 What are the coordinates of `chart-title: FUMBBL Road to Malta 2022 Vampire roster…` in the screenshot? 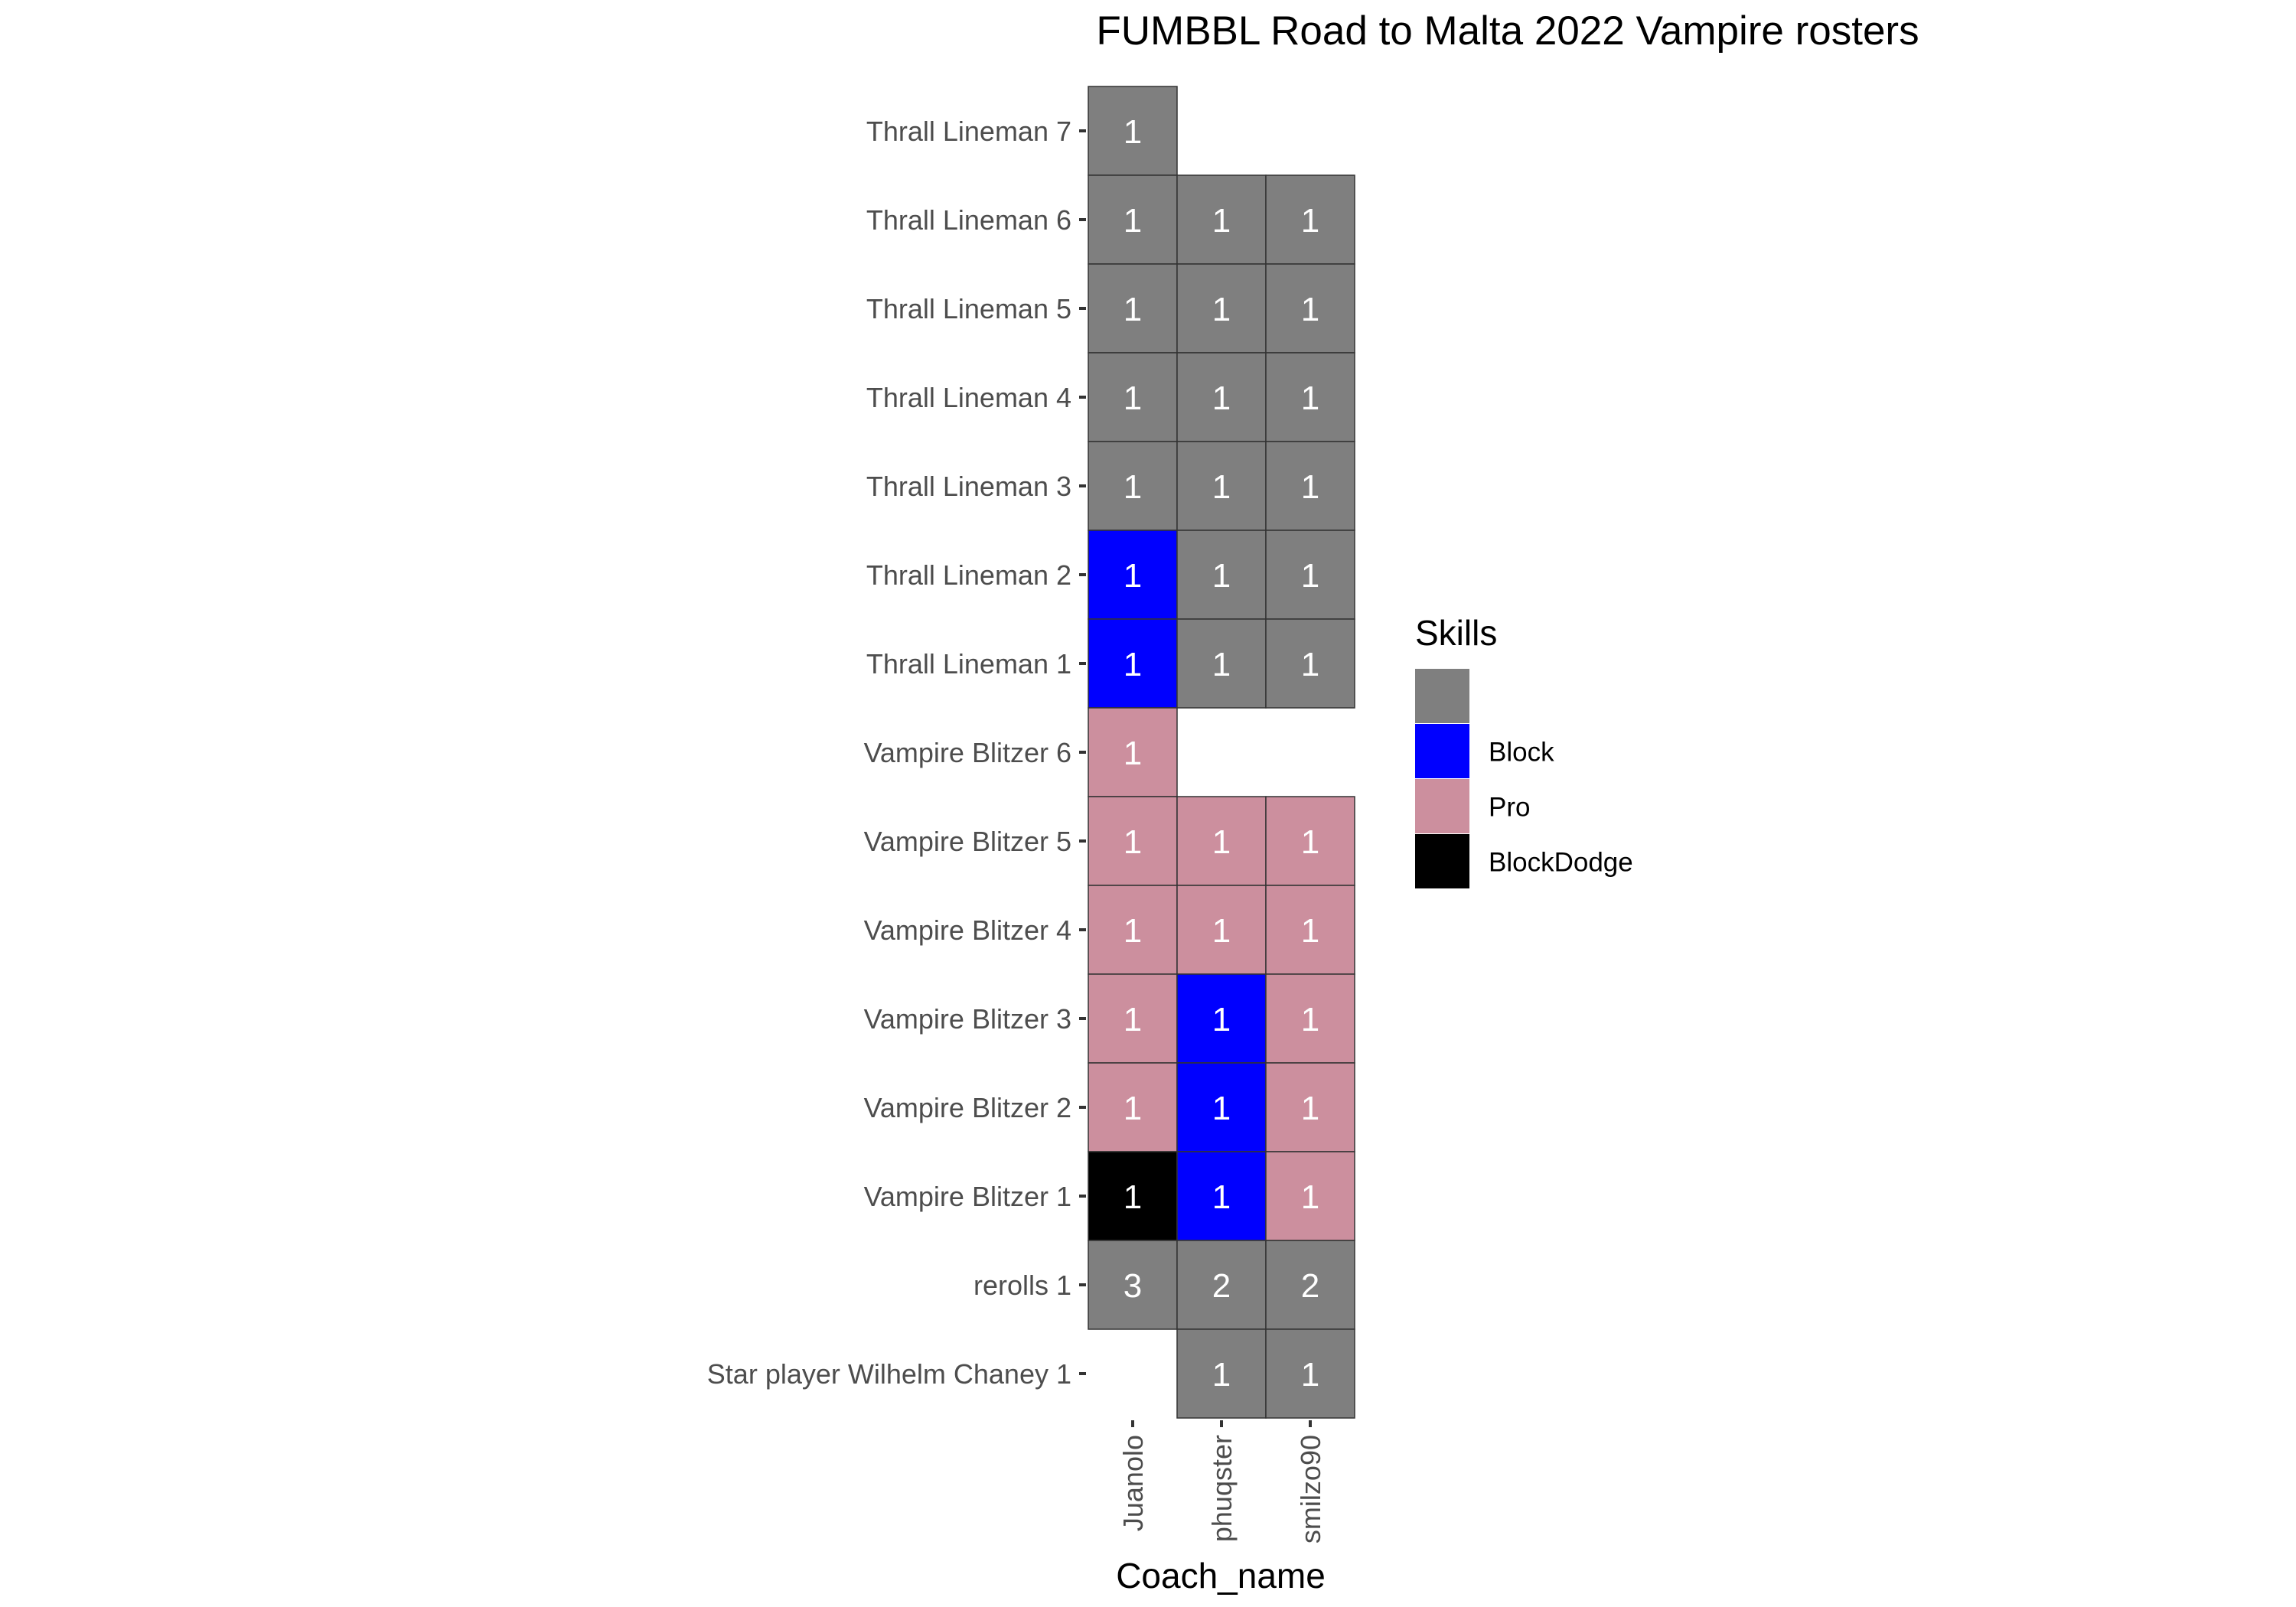 It's located at (1507, 31).